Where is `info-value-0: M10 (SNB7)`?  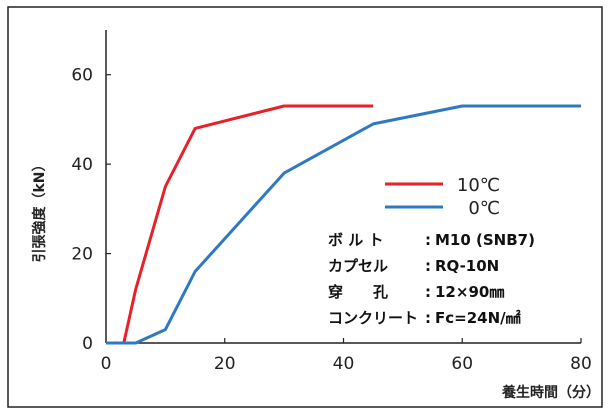 info-value-0: M10 (SNB7) is located at coordinates (485, 240).